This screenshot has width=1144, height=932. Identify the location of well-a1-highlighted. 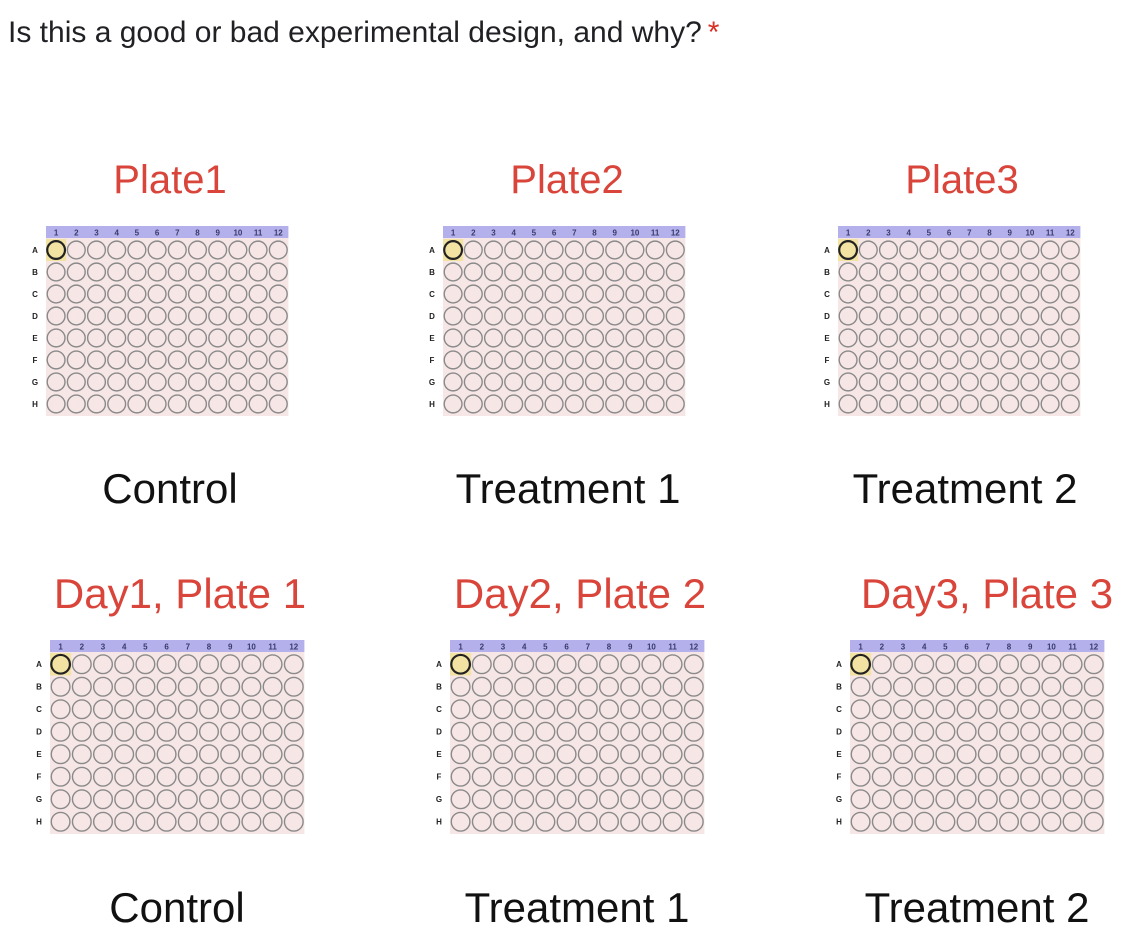
(61, 664).